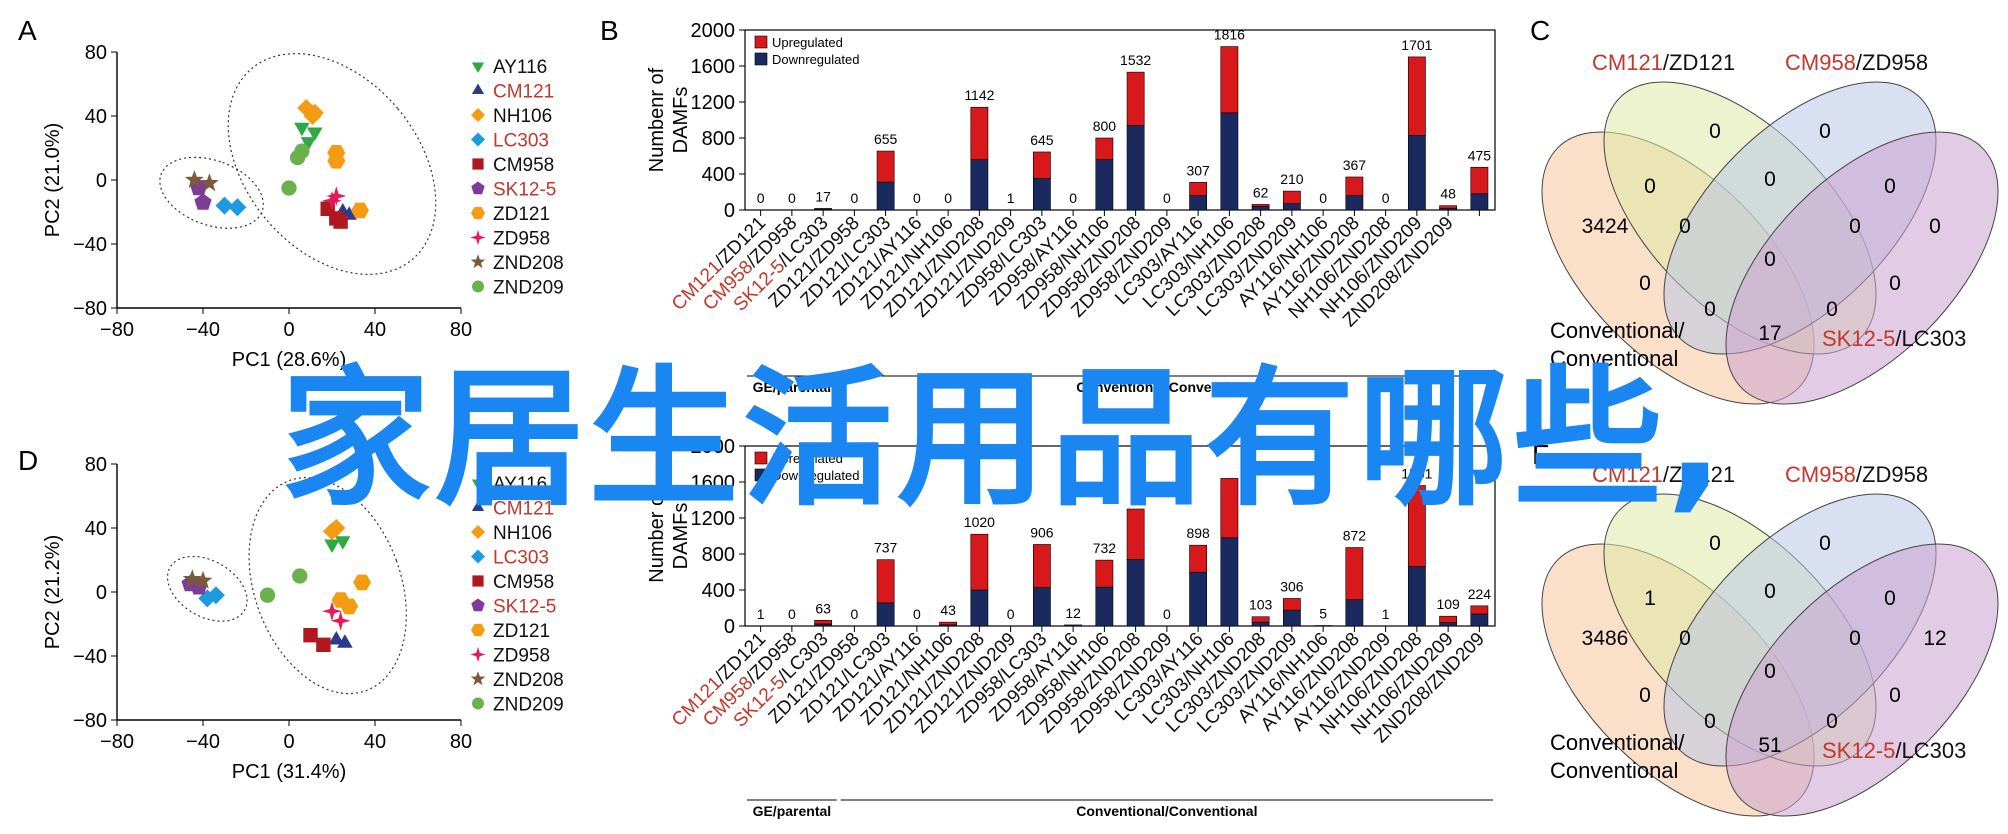 Image resolution: width=2008 pixels, height=834 pixels. What do you see at coordinates (1480, 155) in the screenshot?
I see `bar-value-label: 475` at bounding box center [1480, 155].